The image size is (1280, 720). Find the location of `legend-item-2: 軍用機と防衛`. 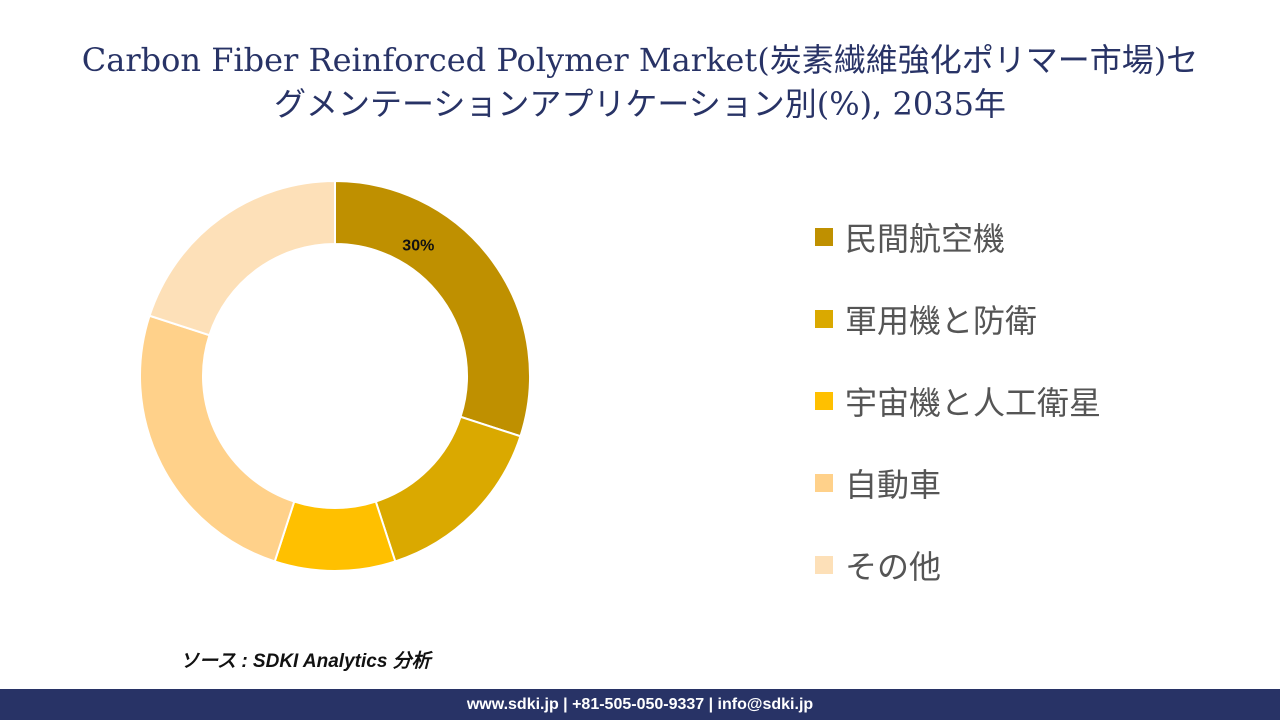

legend-item-2: 軍用機と防衛 is located at coordinates (958, 319).